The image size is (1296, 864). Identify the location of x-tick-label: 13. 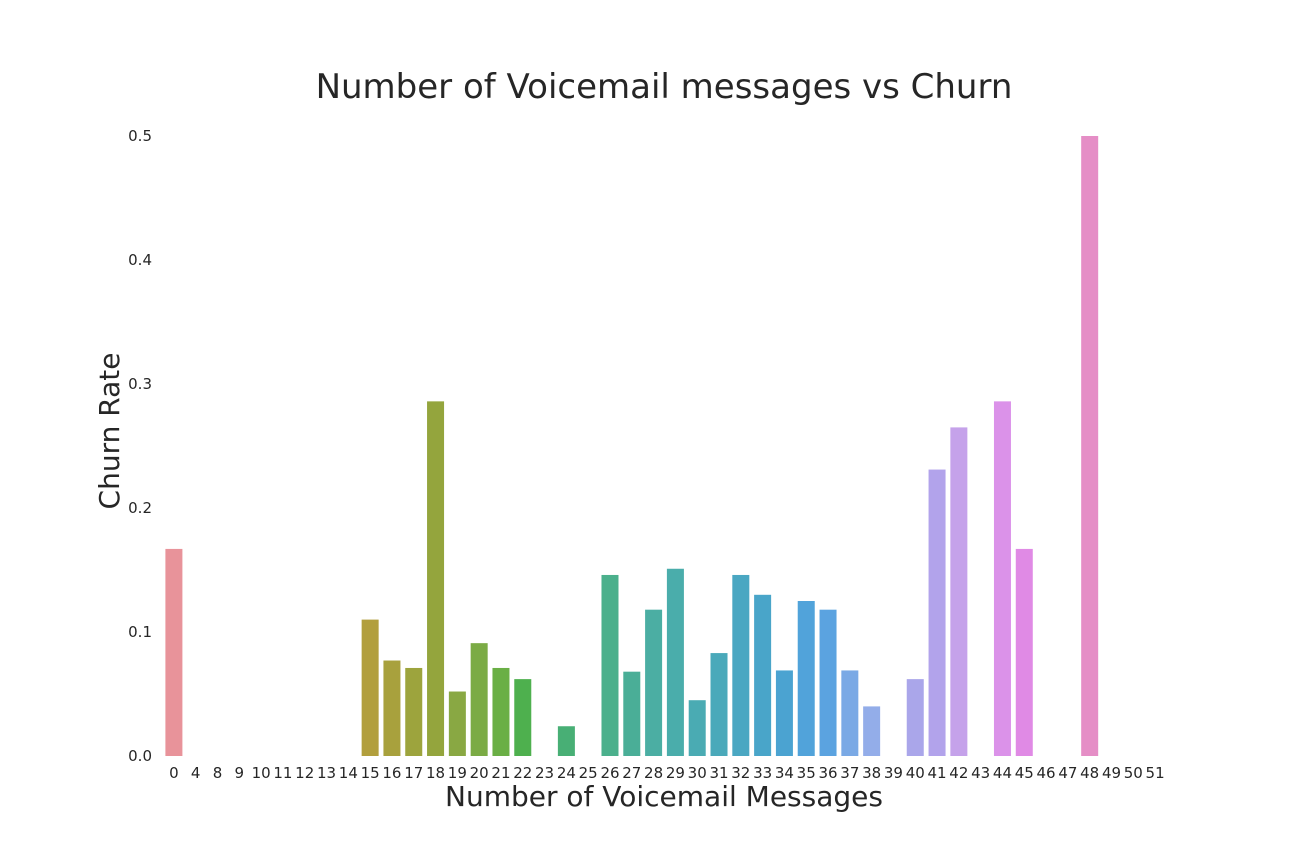
(326, 773).